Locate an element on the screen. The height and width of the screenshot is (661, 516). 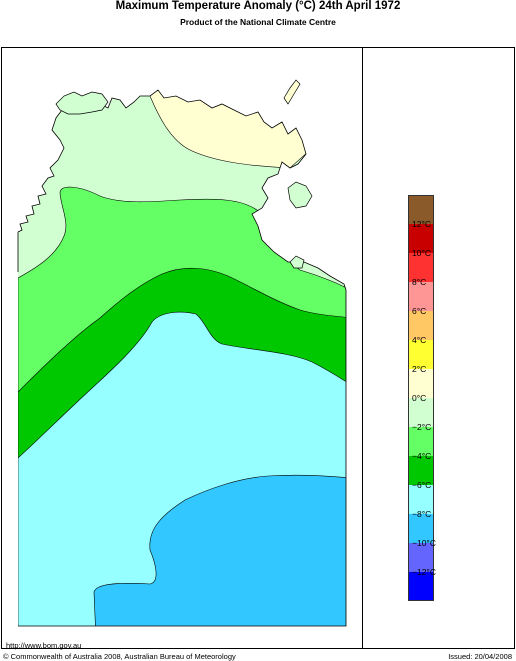
legend-label: 0°C is located at coordinates (419, 398).